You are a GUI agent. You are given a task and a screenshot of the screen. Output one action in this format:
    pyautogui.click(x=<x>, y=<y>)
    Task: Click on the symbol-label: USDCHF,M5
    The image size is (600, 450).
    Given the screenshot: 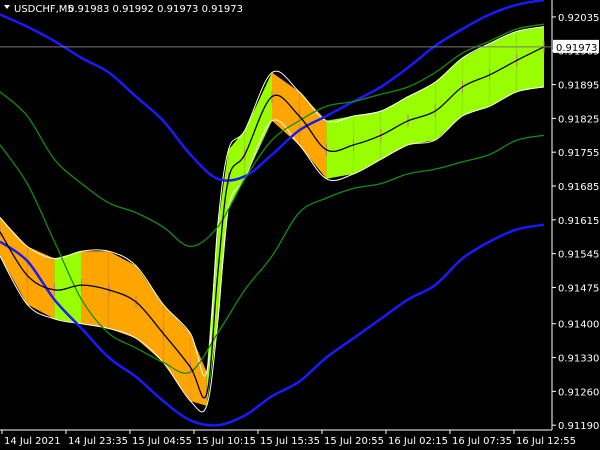 What is the action you would take?
    pyautogui.click(x=44, y=9)
    